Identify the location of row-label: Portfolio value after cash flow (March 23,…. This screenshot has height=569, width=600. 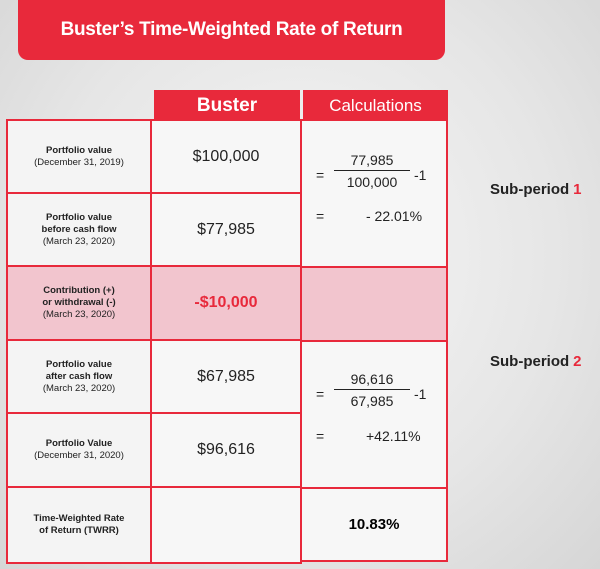
(79, 376).